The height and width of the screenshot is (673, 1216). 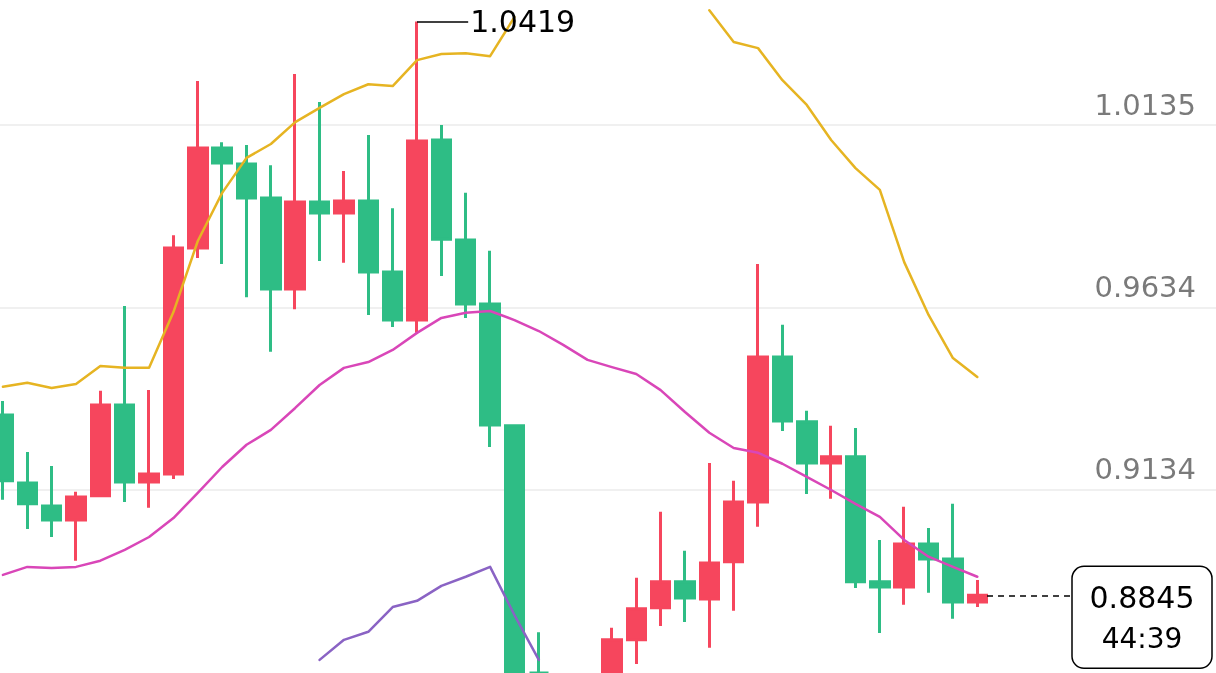 What do you see at coordinates (1145, 104) in the screenshot?
I see `y-tick-label: 1.0135` at bounding box center [1145, 104].